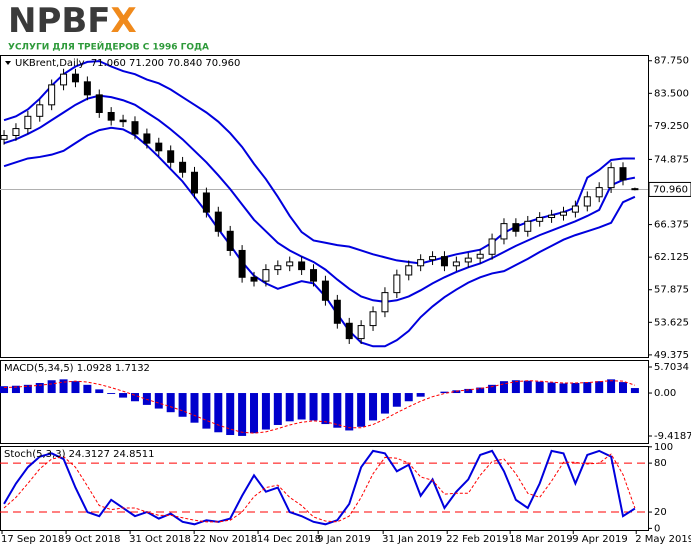  Describe the element at coordinates (160, 539) in the screenshot. I see `x-tick-label: 31 Oct 2018` at that location.